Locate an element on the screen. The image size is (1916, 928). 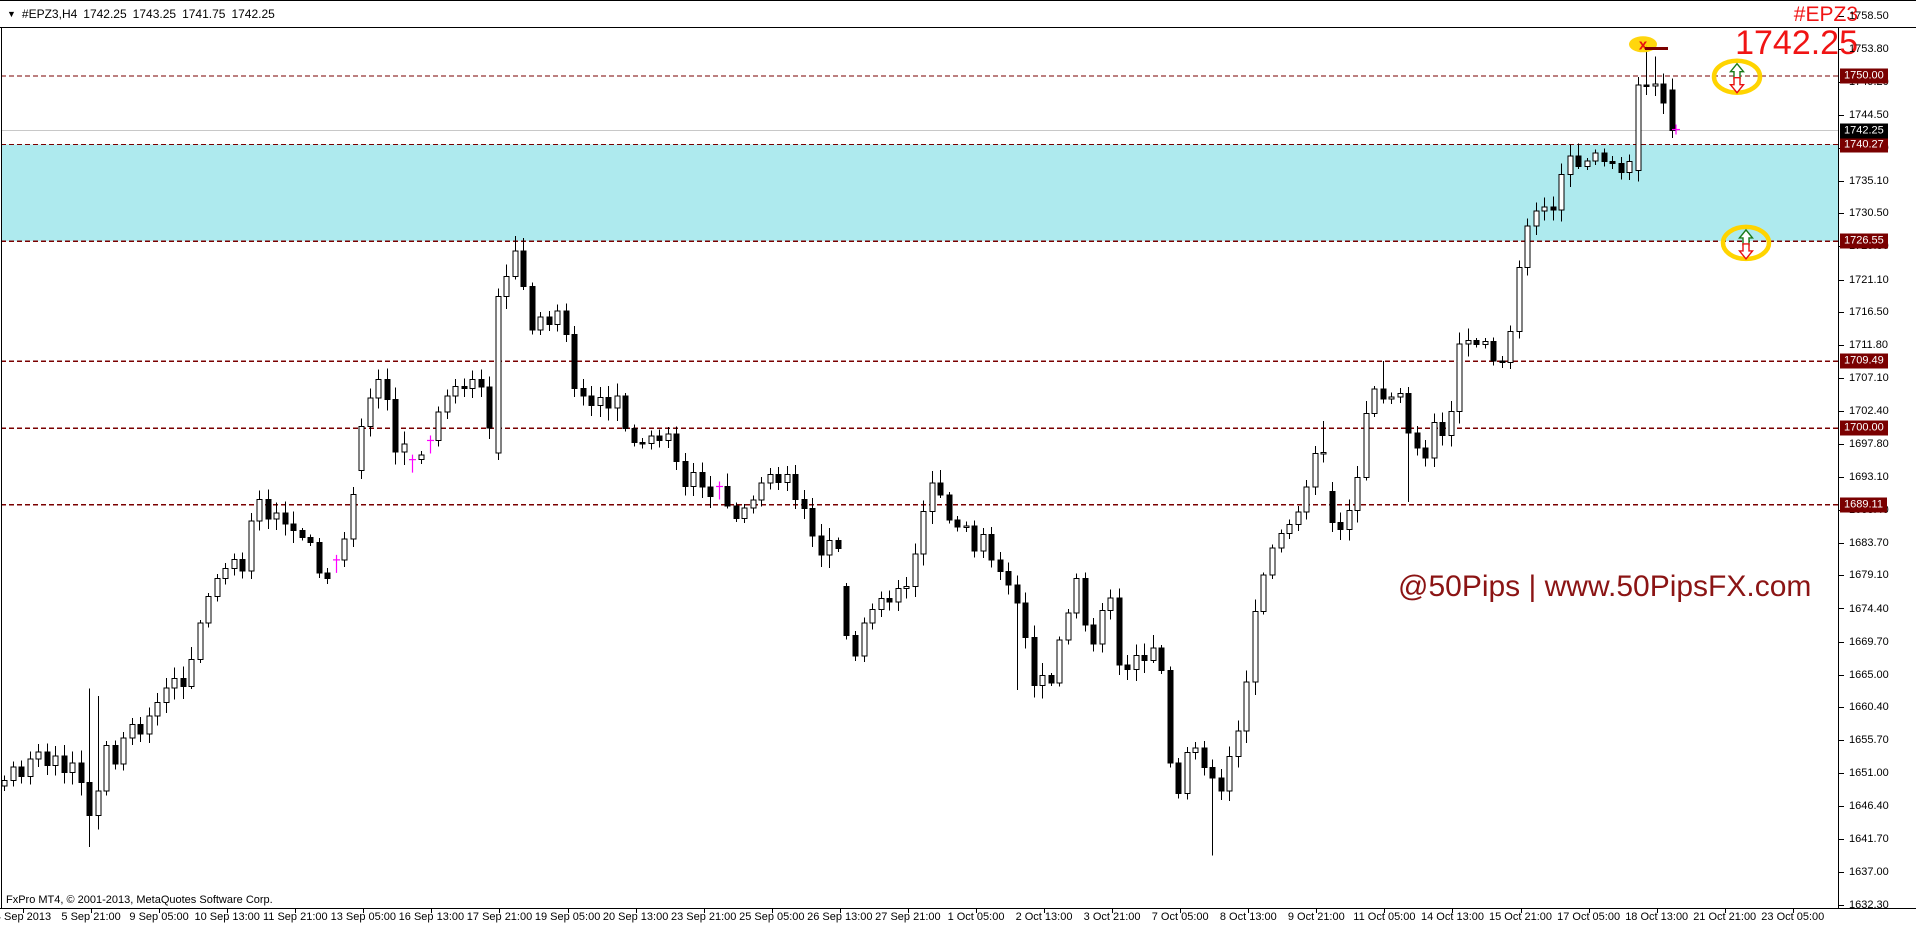
price-level-label: 1709.49 is located at coordinates (1864, 361).